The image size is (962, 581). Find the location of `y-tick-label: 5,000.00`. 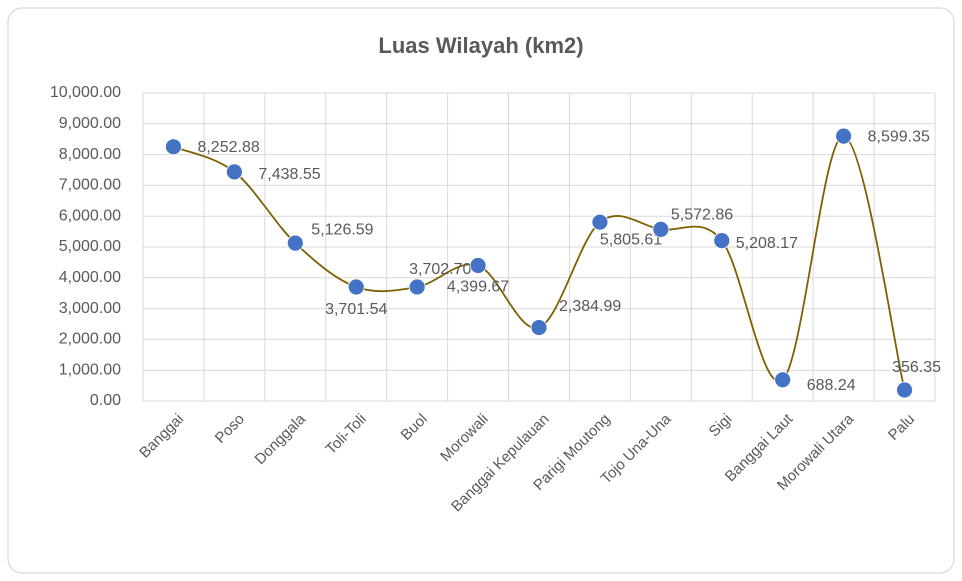

y-tick-label: 5,000.00 is located at coordinates (90, 246).